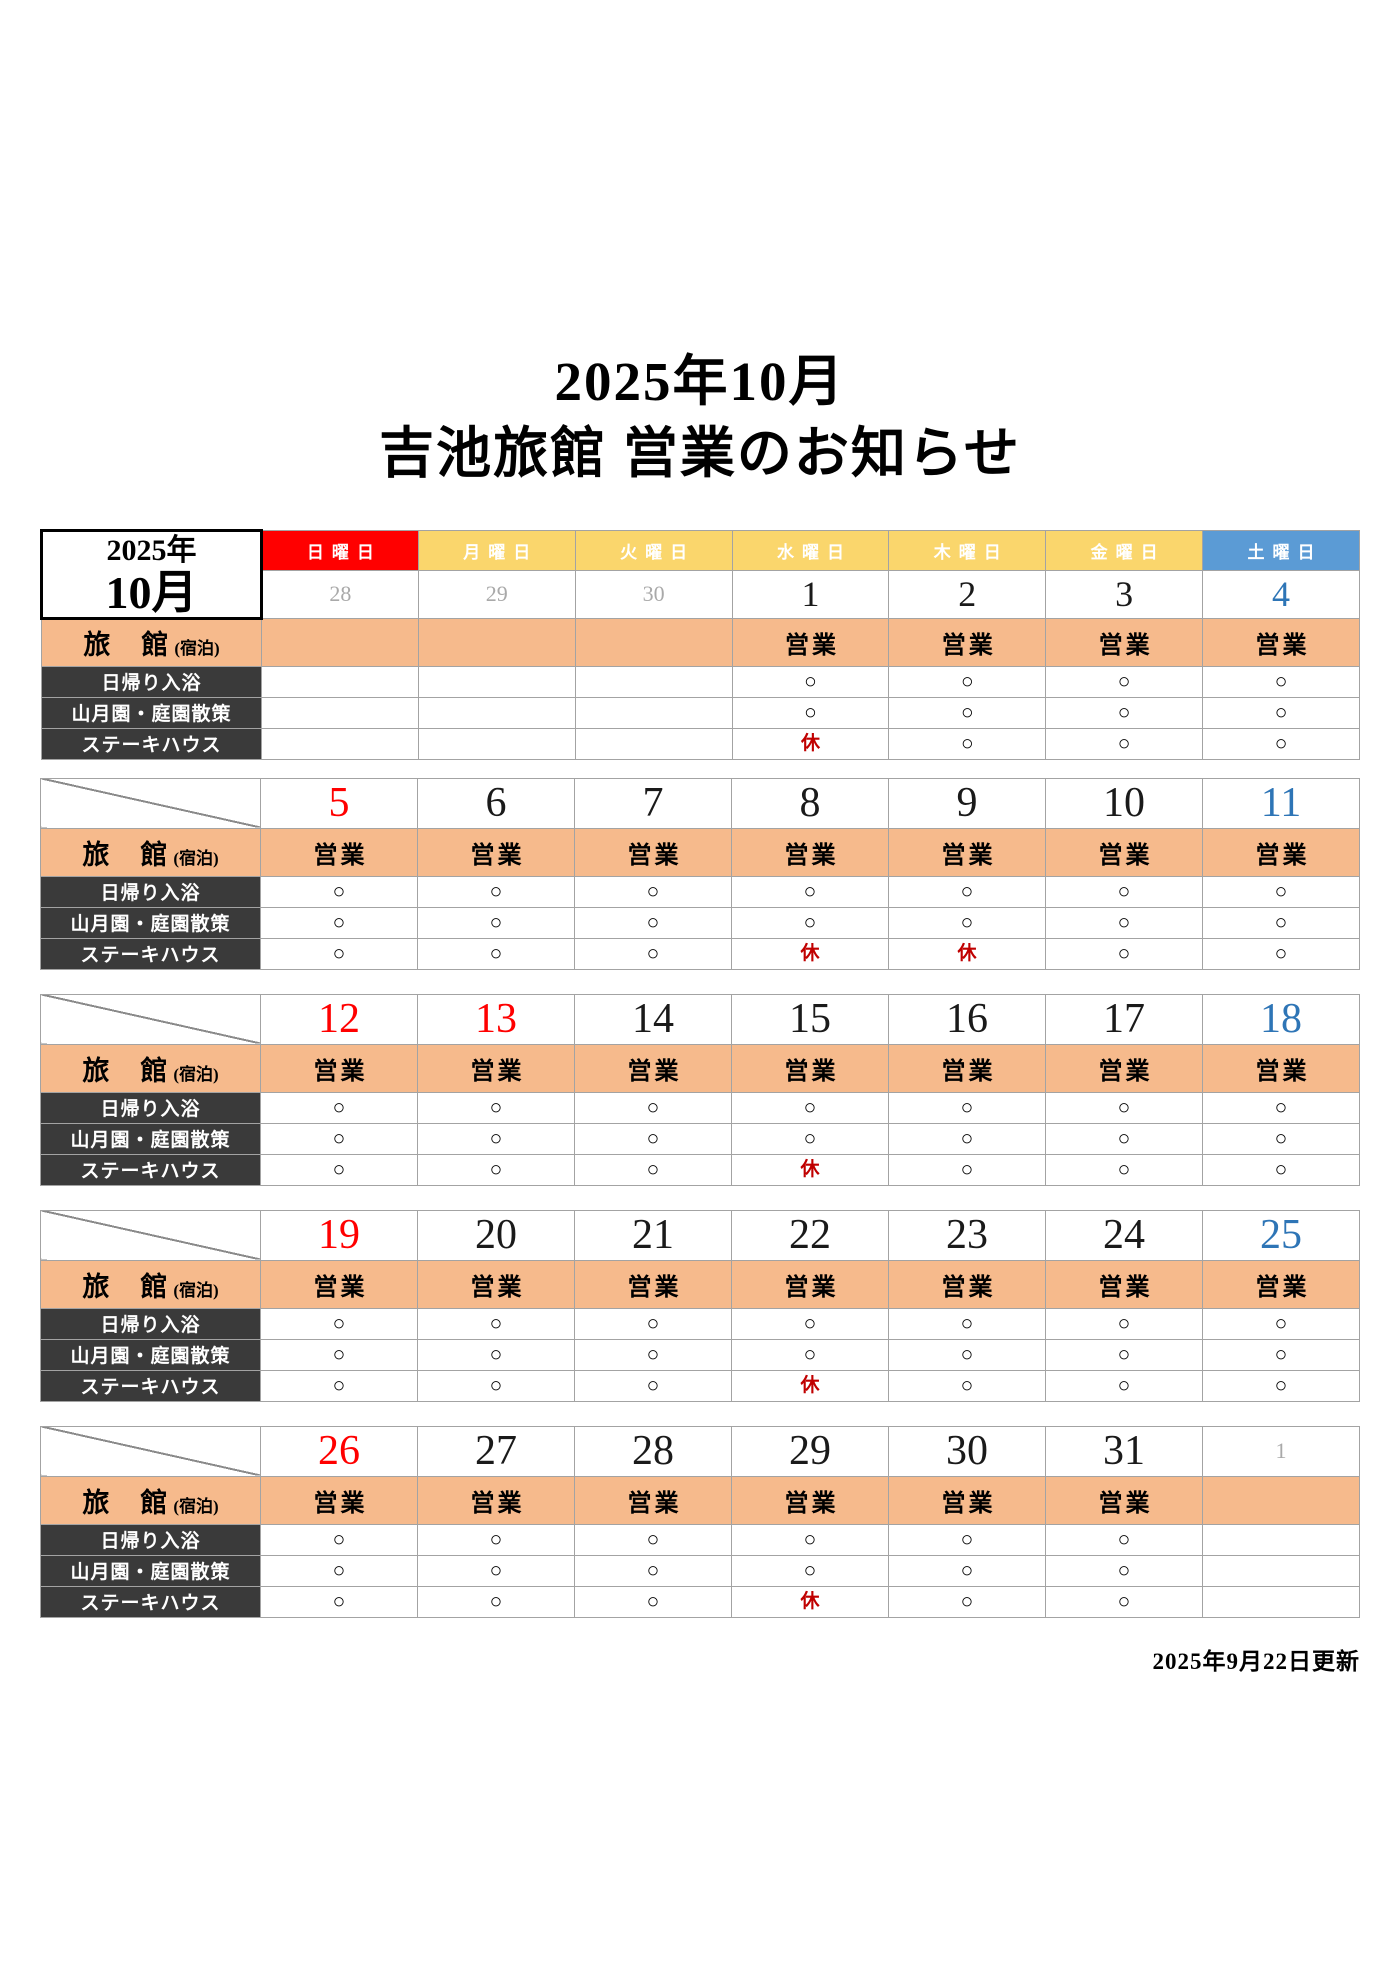 The image size is (1400, 1979). Describe the element at coordinates (339, 803) in the screenshot. I see `date-cell: 5` at that location.